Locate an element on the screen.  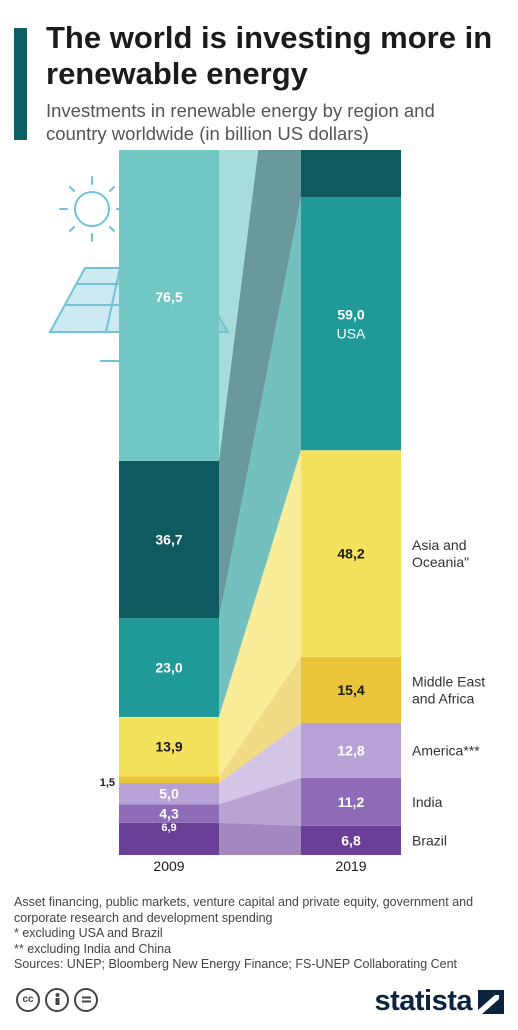
bar-segment-india-2019 is located at coordinates (351, 801).